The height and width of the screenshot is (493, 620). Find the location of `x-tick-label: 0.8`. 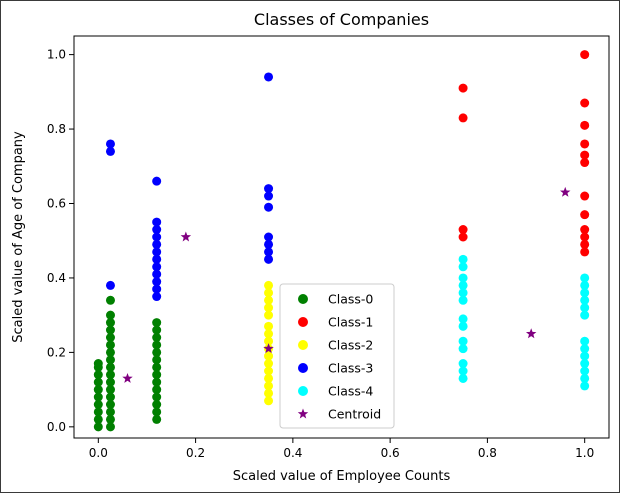

x-tick-label: 0.8 is located at coordinates (487, 453).